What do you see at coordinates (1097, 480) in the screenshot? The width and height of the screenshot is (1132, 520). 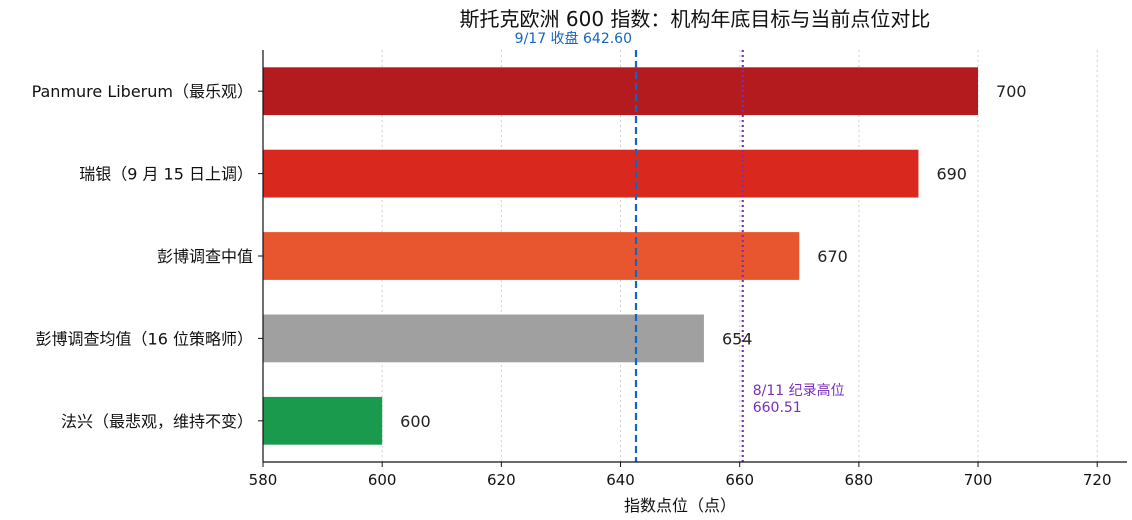 I see `x-tick-label: 720` at bounding box center [1097, 480].